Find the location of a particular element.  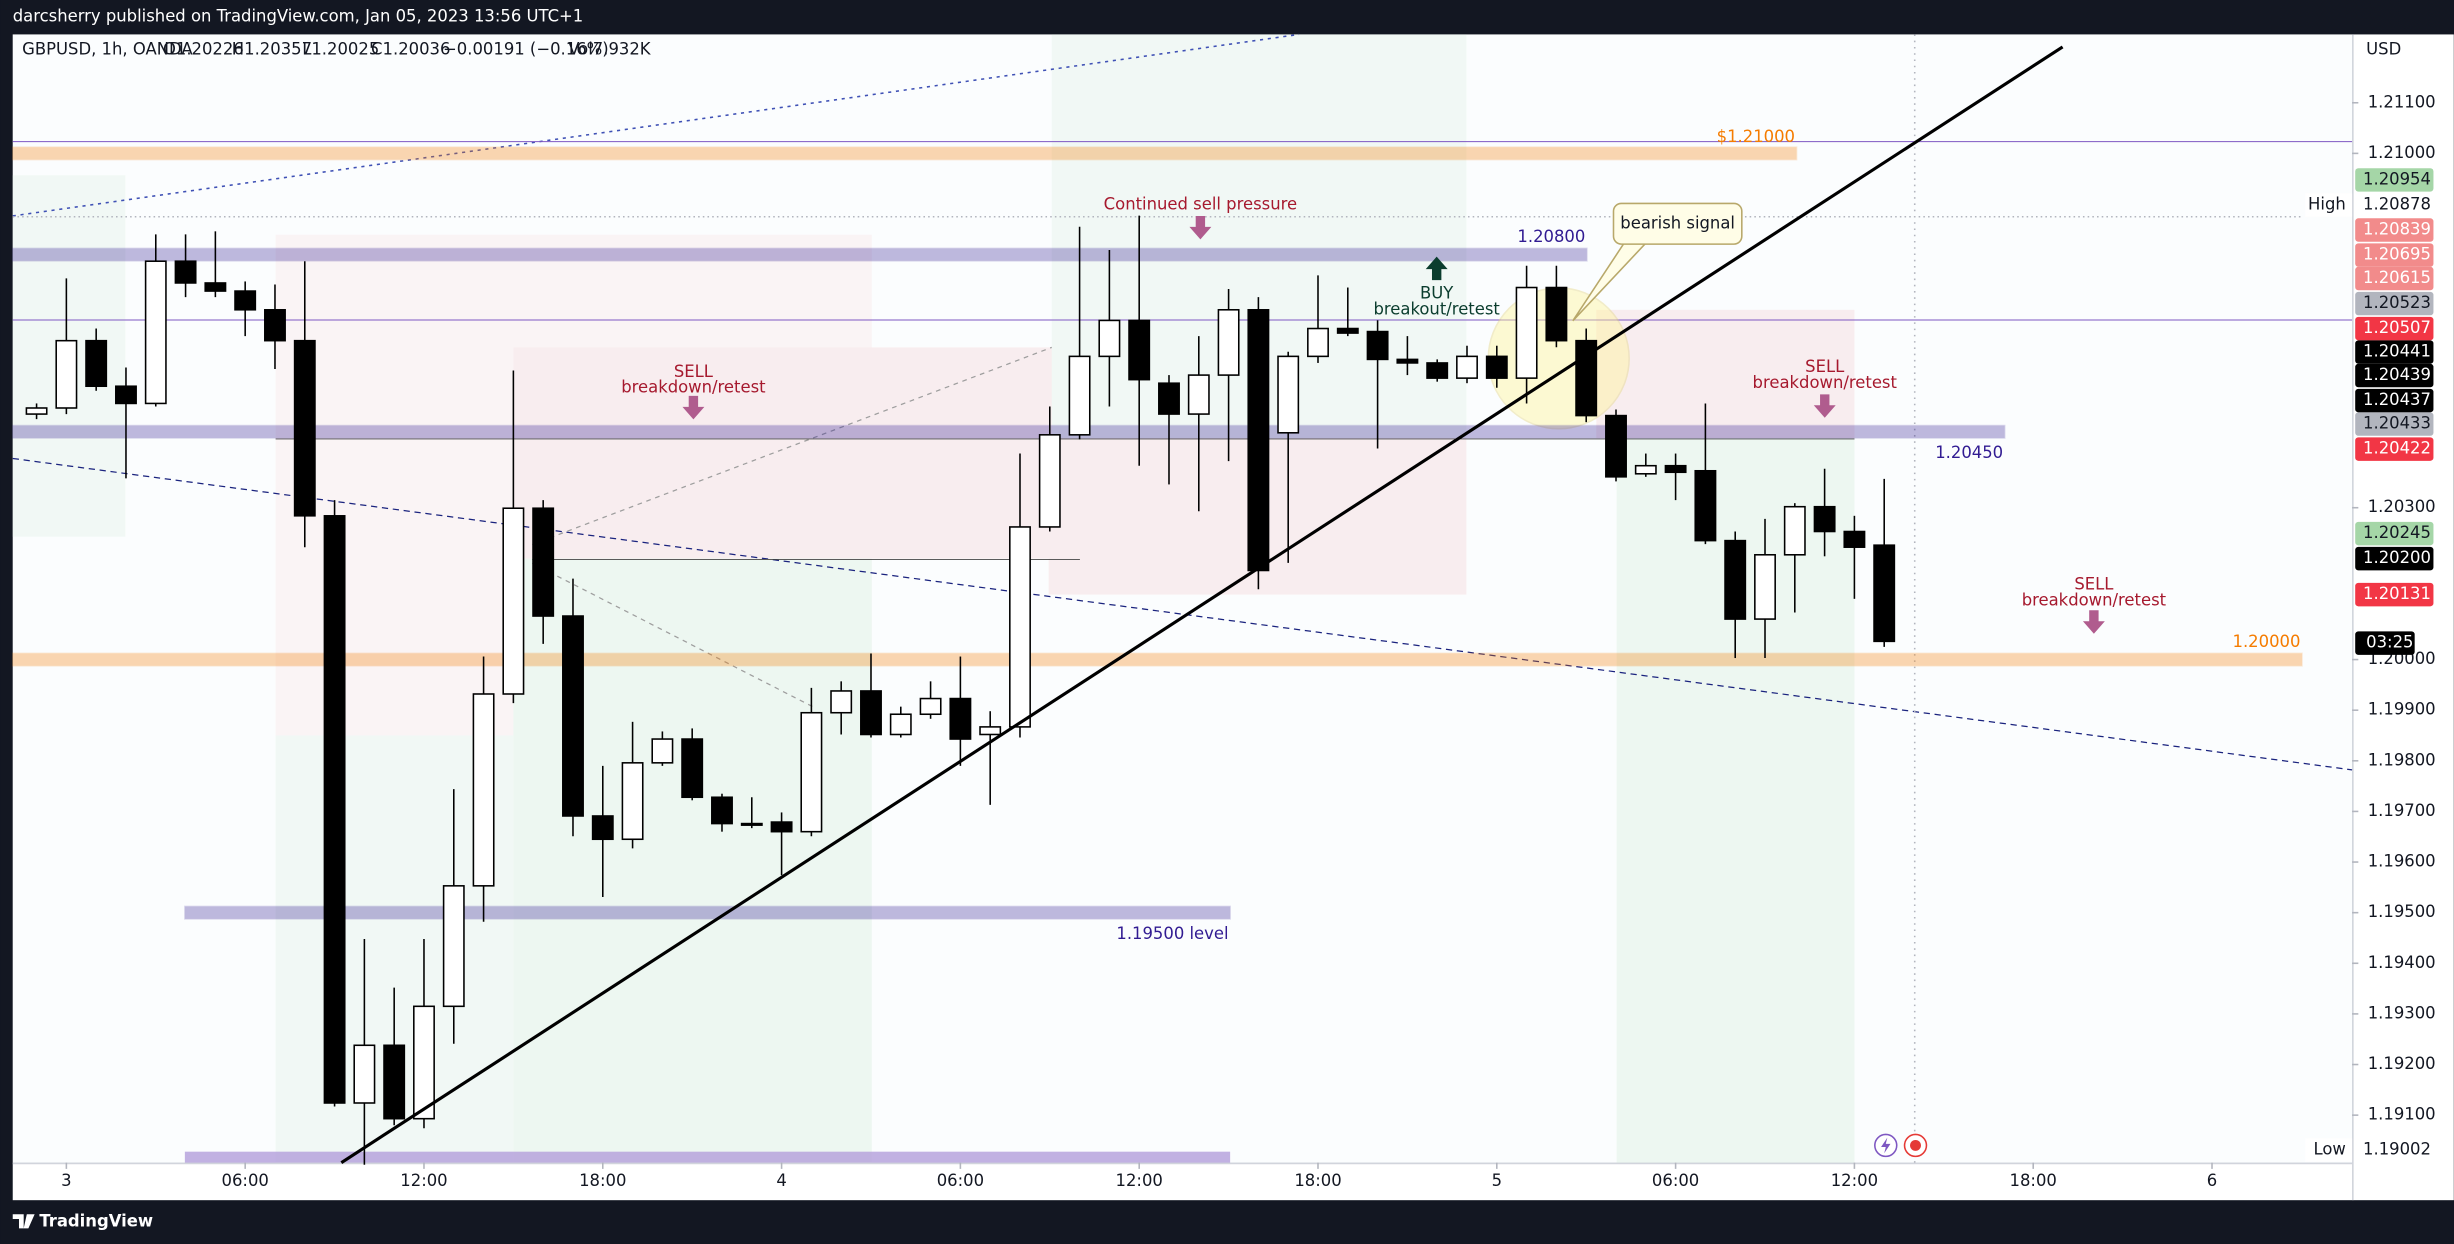

ohlc-high: H1.20357 is located at coordinates (272, 49).